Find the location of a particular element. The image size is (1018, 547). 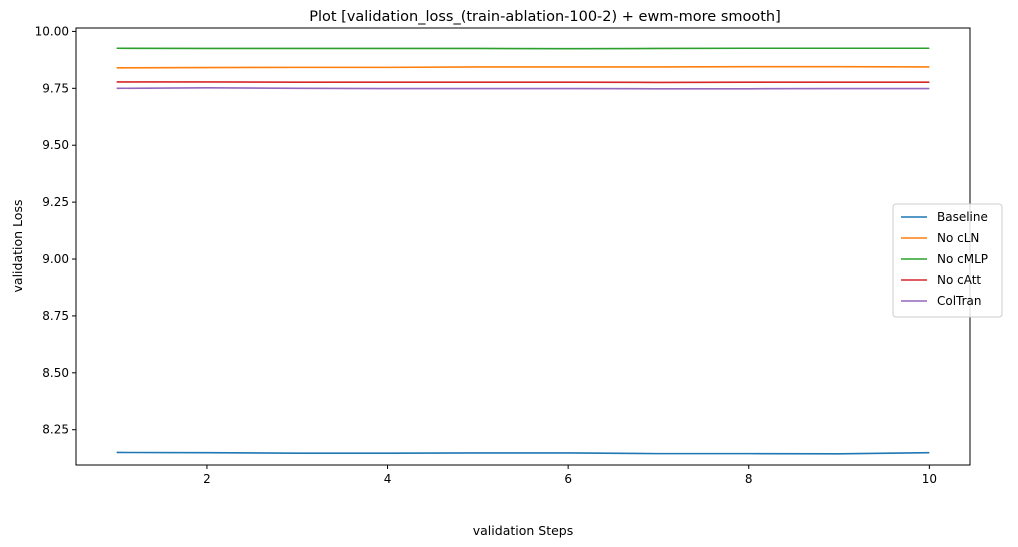

legend-label: No cAtt is located at coordinates (959, 280).